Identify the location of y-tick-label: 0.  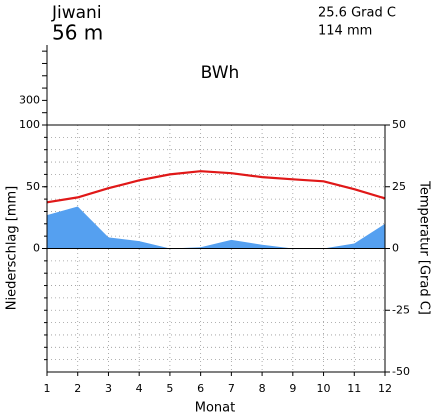
(36, 248).